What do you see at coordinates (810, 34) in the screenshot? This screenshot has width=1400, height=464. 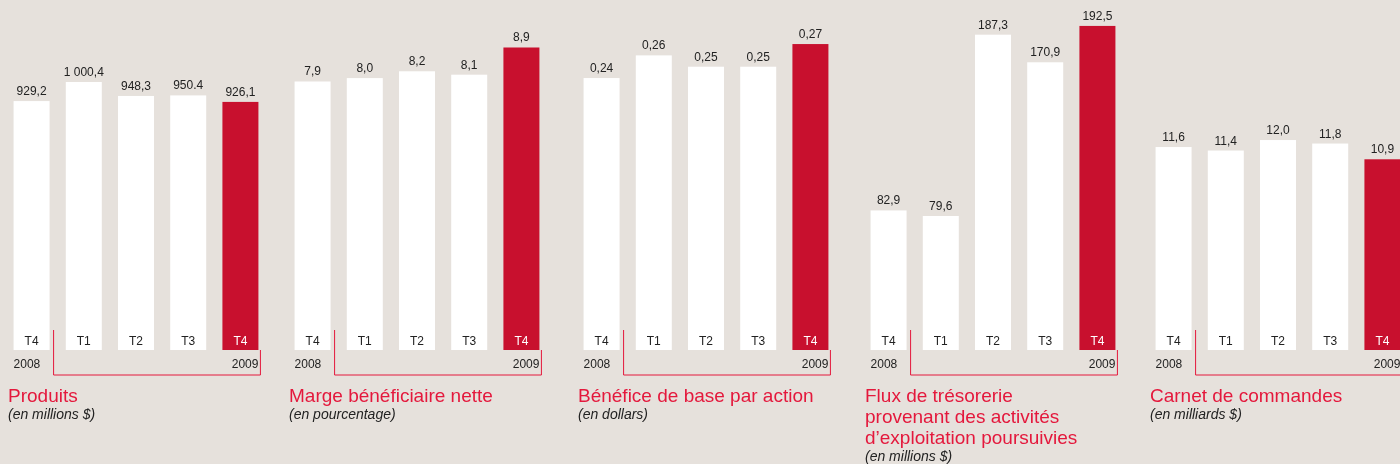 I see `data-label: 0,27` at bounding box center [810, 34].